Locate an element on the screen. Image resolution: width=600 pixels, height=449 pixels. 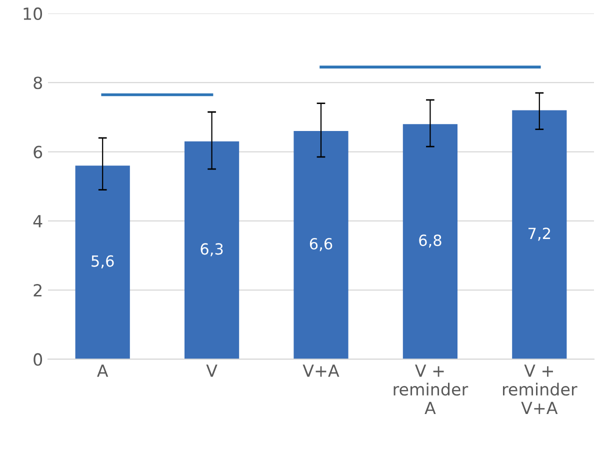
x-tick-label: A is located at coordinates (102, 370).